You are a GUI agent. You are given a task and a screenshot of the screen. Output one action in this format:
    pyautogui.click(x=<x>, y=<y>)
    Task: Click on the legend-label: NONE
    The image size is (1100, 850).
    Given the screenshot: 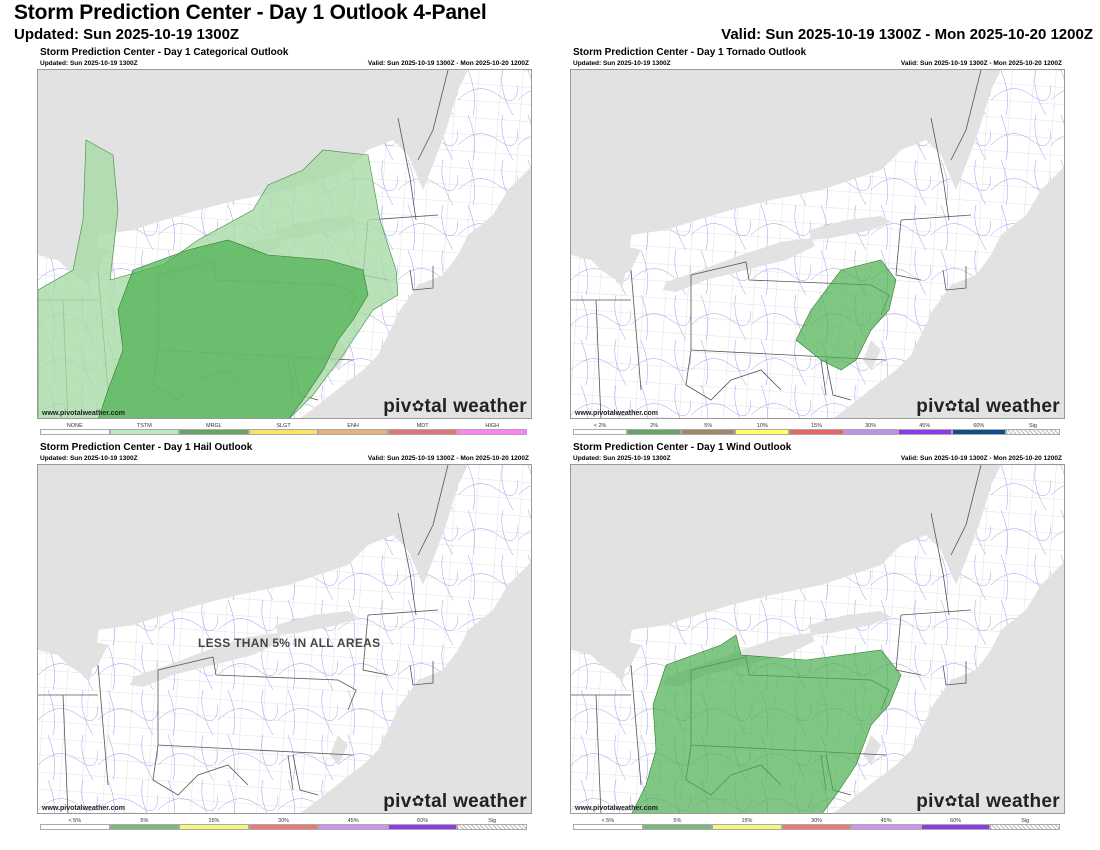 What is the action you would take?
    pyautogui.click(x=74, y=426)
    